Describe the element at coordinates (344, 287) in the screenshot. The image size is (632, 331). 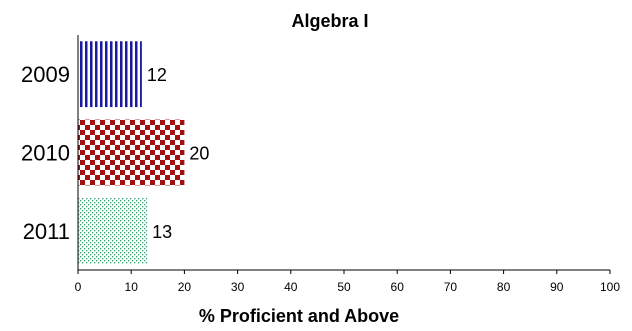
I see `x-tick-label-50: 50` at that location.